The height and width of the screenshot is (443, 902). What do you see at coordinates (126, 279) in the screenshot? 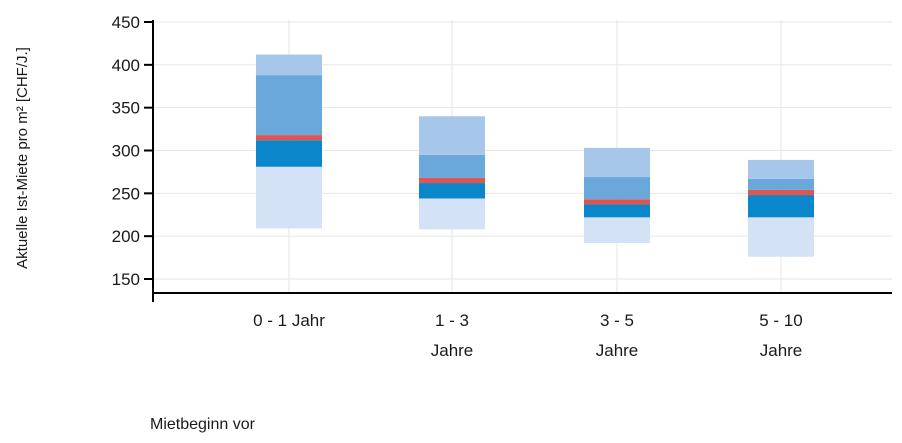
I see `y-tick-label: 150` at bounding box center [126, 279].